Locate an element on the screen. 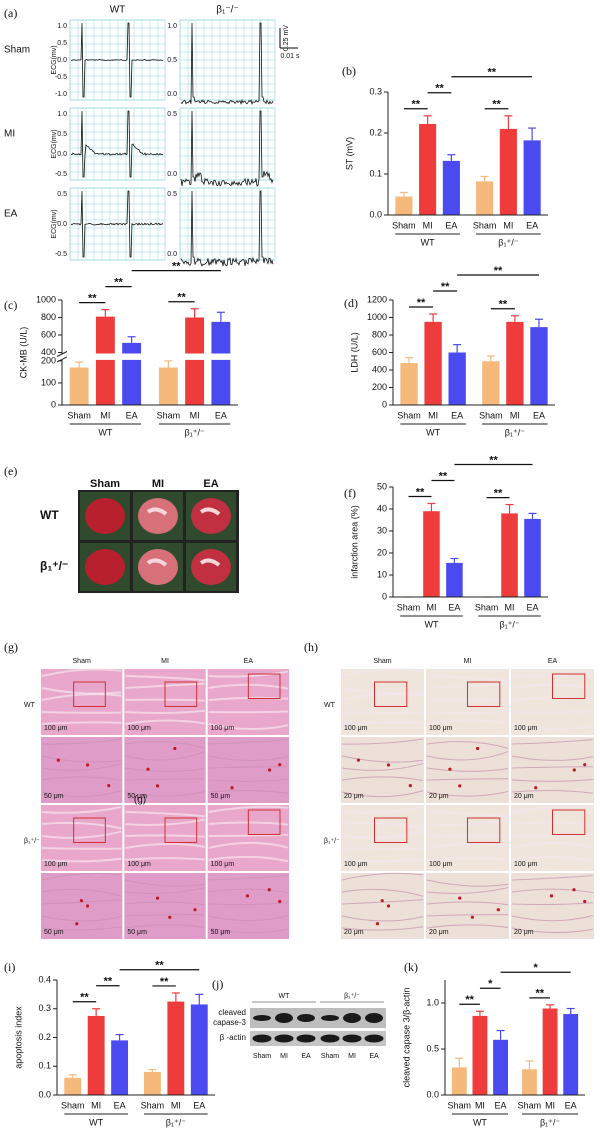 This screenshot has height=1146, width=600. break-mark is located at coordinates (62, 359).